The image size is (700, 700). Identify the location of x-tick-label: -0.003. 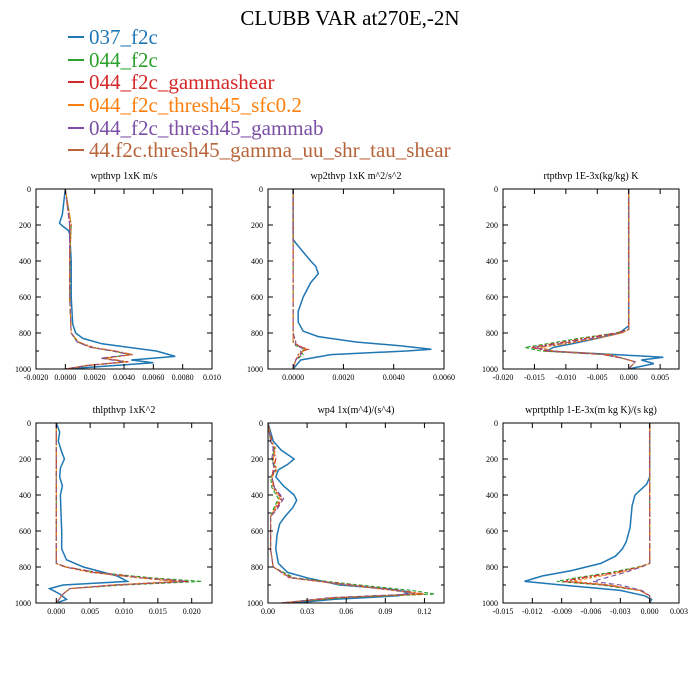
(620, 611).